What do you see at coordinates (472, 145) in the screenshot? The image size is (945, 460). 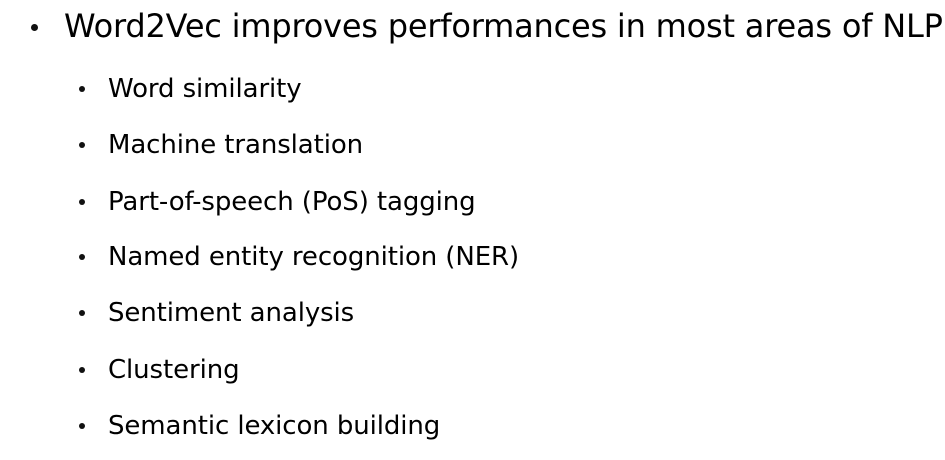 I see `sub-bullet-item: Machine translation` at bounding box center [472, 145].